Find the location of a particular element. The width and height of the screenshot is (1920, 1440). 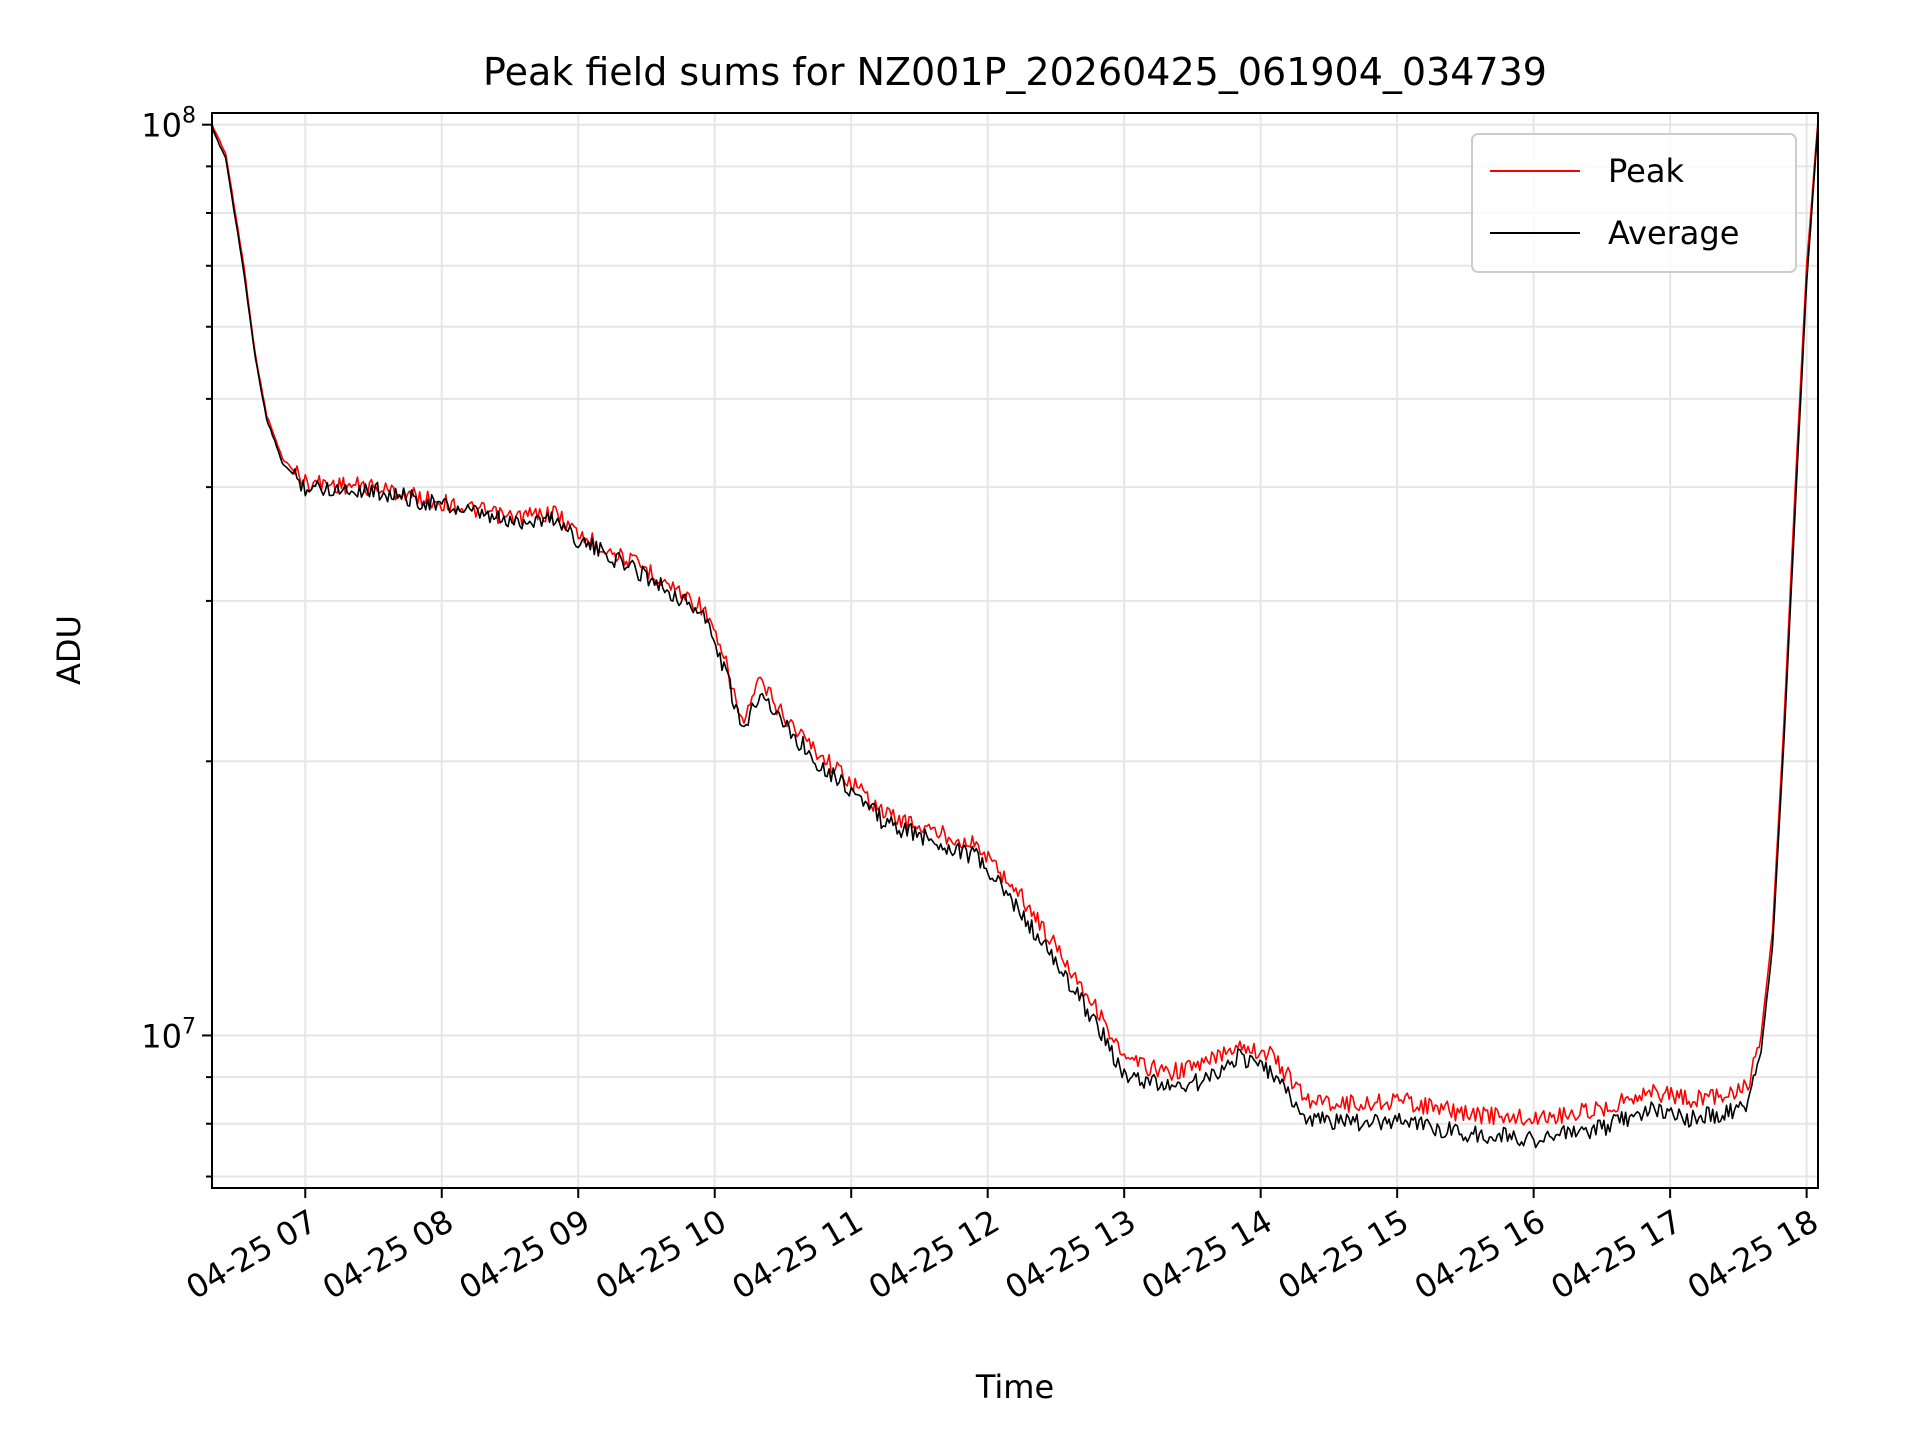

legend: Peak Average is located at coordinates (1634, 203).